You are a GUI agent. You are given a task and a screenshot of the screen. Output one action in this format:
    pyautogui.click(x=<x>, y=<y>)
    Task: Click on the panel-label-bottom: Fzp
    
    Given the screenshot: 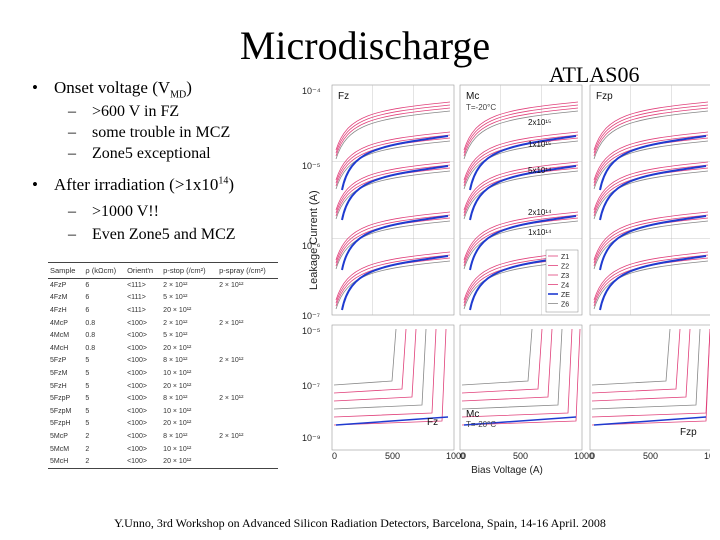 What is the action you would take?
    pyautogui.click(x=688, y=432)
    